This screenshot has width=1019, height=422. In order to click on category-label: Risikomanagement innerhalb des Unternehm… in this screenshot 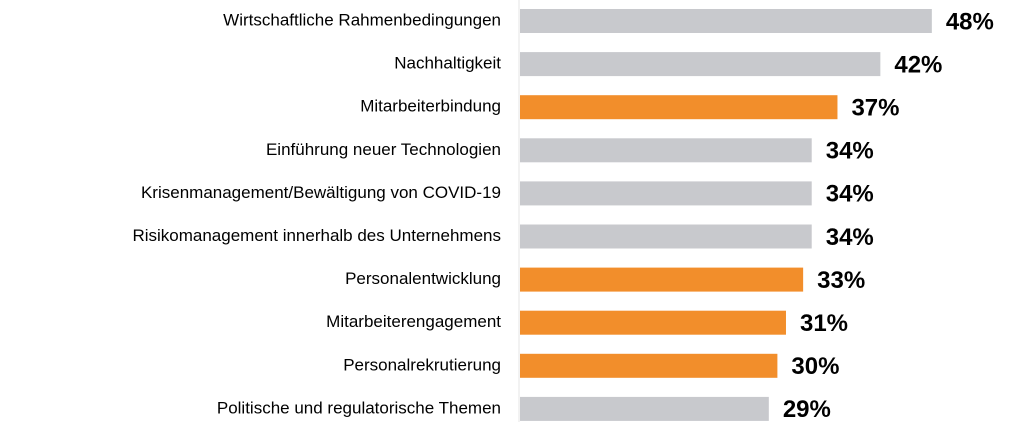, I will do `click(316, 235)`.